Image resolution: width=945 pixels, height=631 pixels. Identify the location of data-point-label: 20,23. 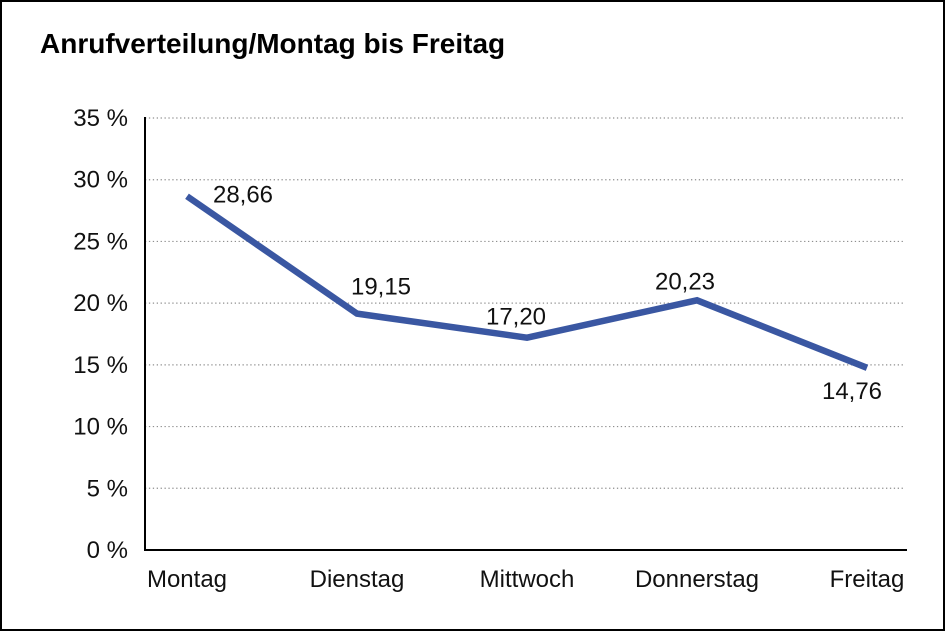
(685, 281).